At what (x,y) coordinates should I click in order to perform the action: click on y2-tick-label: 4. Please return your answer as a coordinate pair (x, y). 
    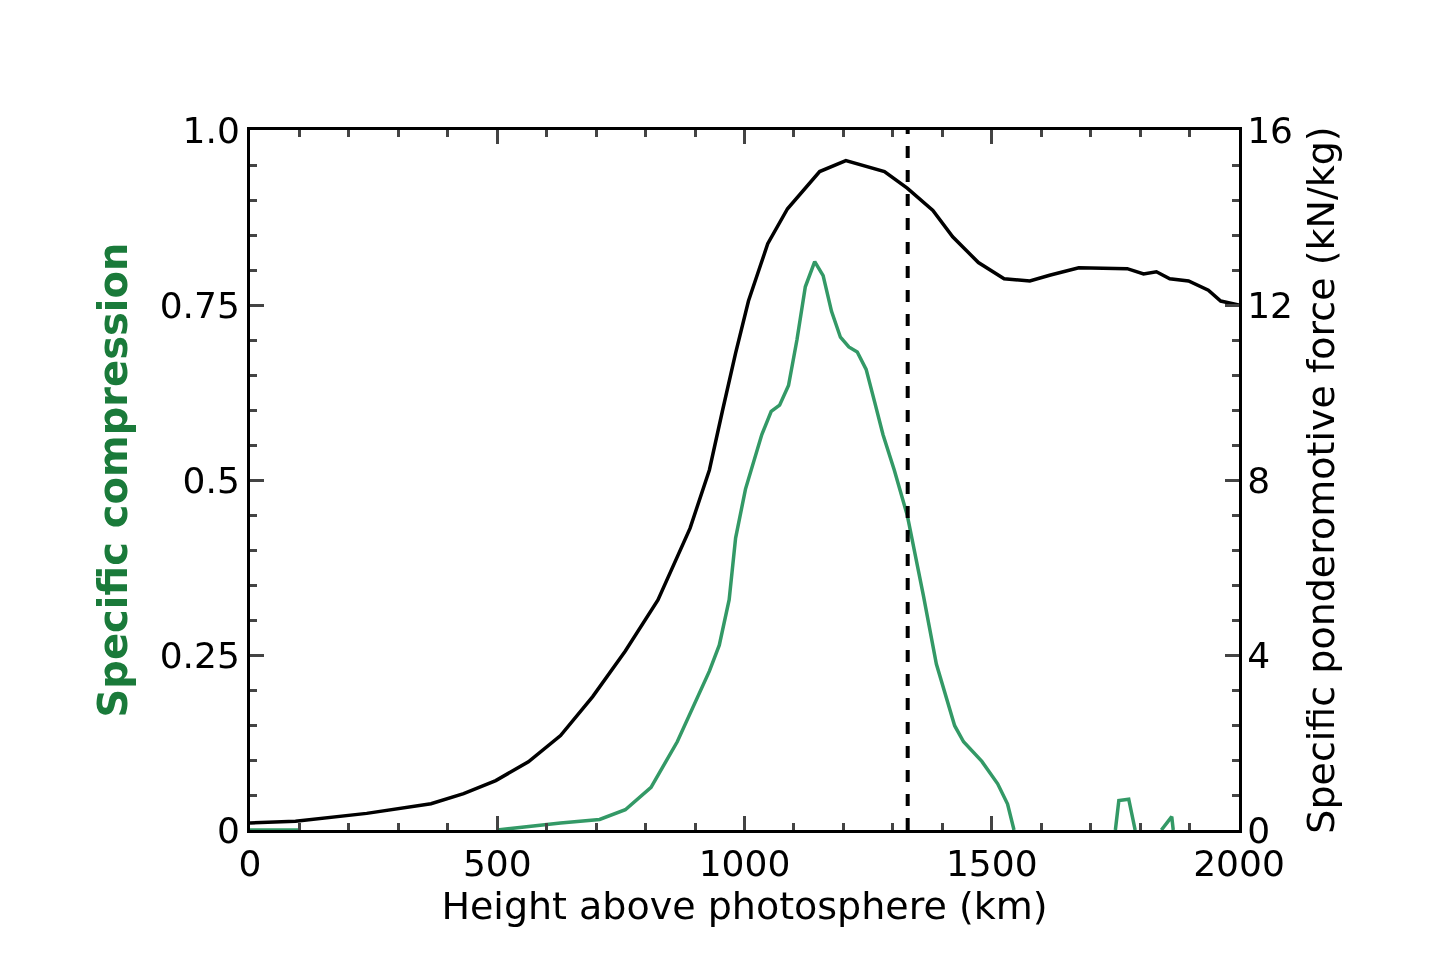
    Looking at the image, I should click on (1259, 655).